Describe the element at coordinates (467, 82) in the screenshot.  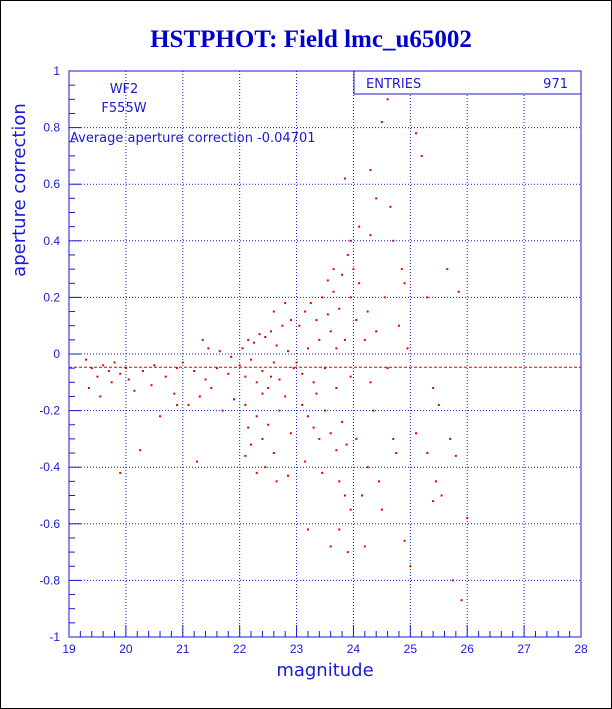
I see `stats-box: ENTRIES 971` at that location.